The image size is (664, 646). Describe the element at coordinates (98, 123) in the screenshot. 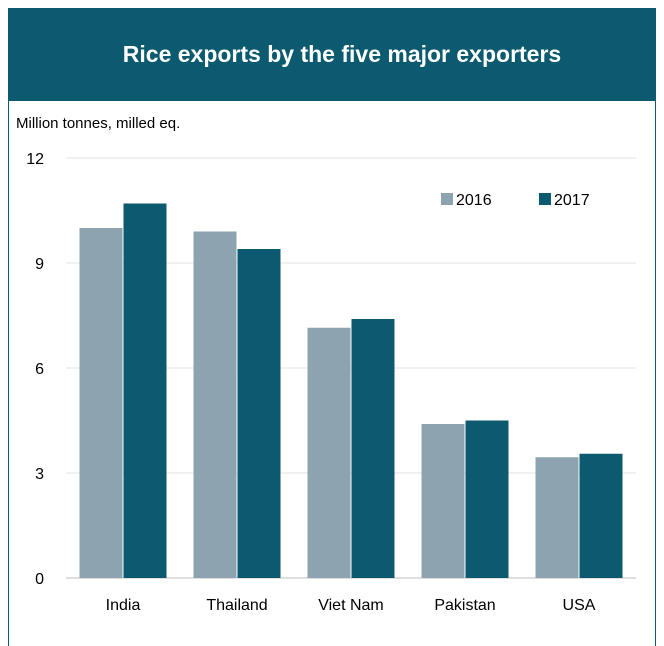

I see `y-axis-unit-label: Million tonnes, milled eq.` at that location.